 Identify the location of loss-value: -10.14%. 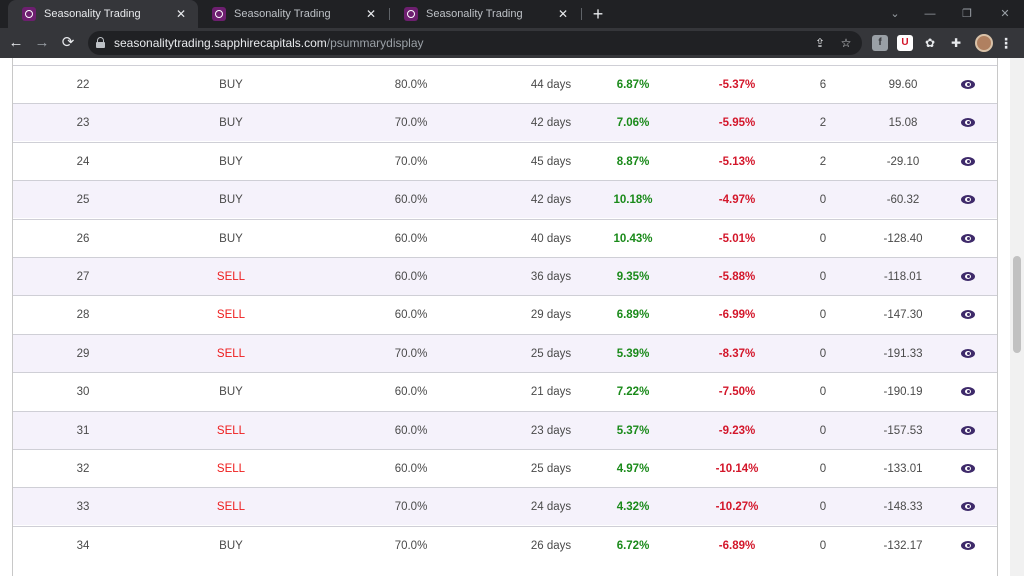
(737, 469).